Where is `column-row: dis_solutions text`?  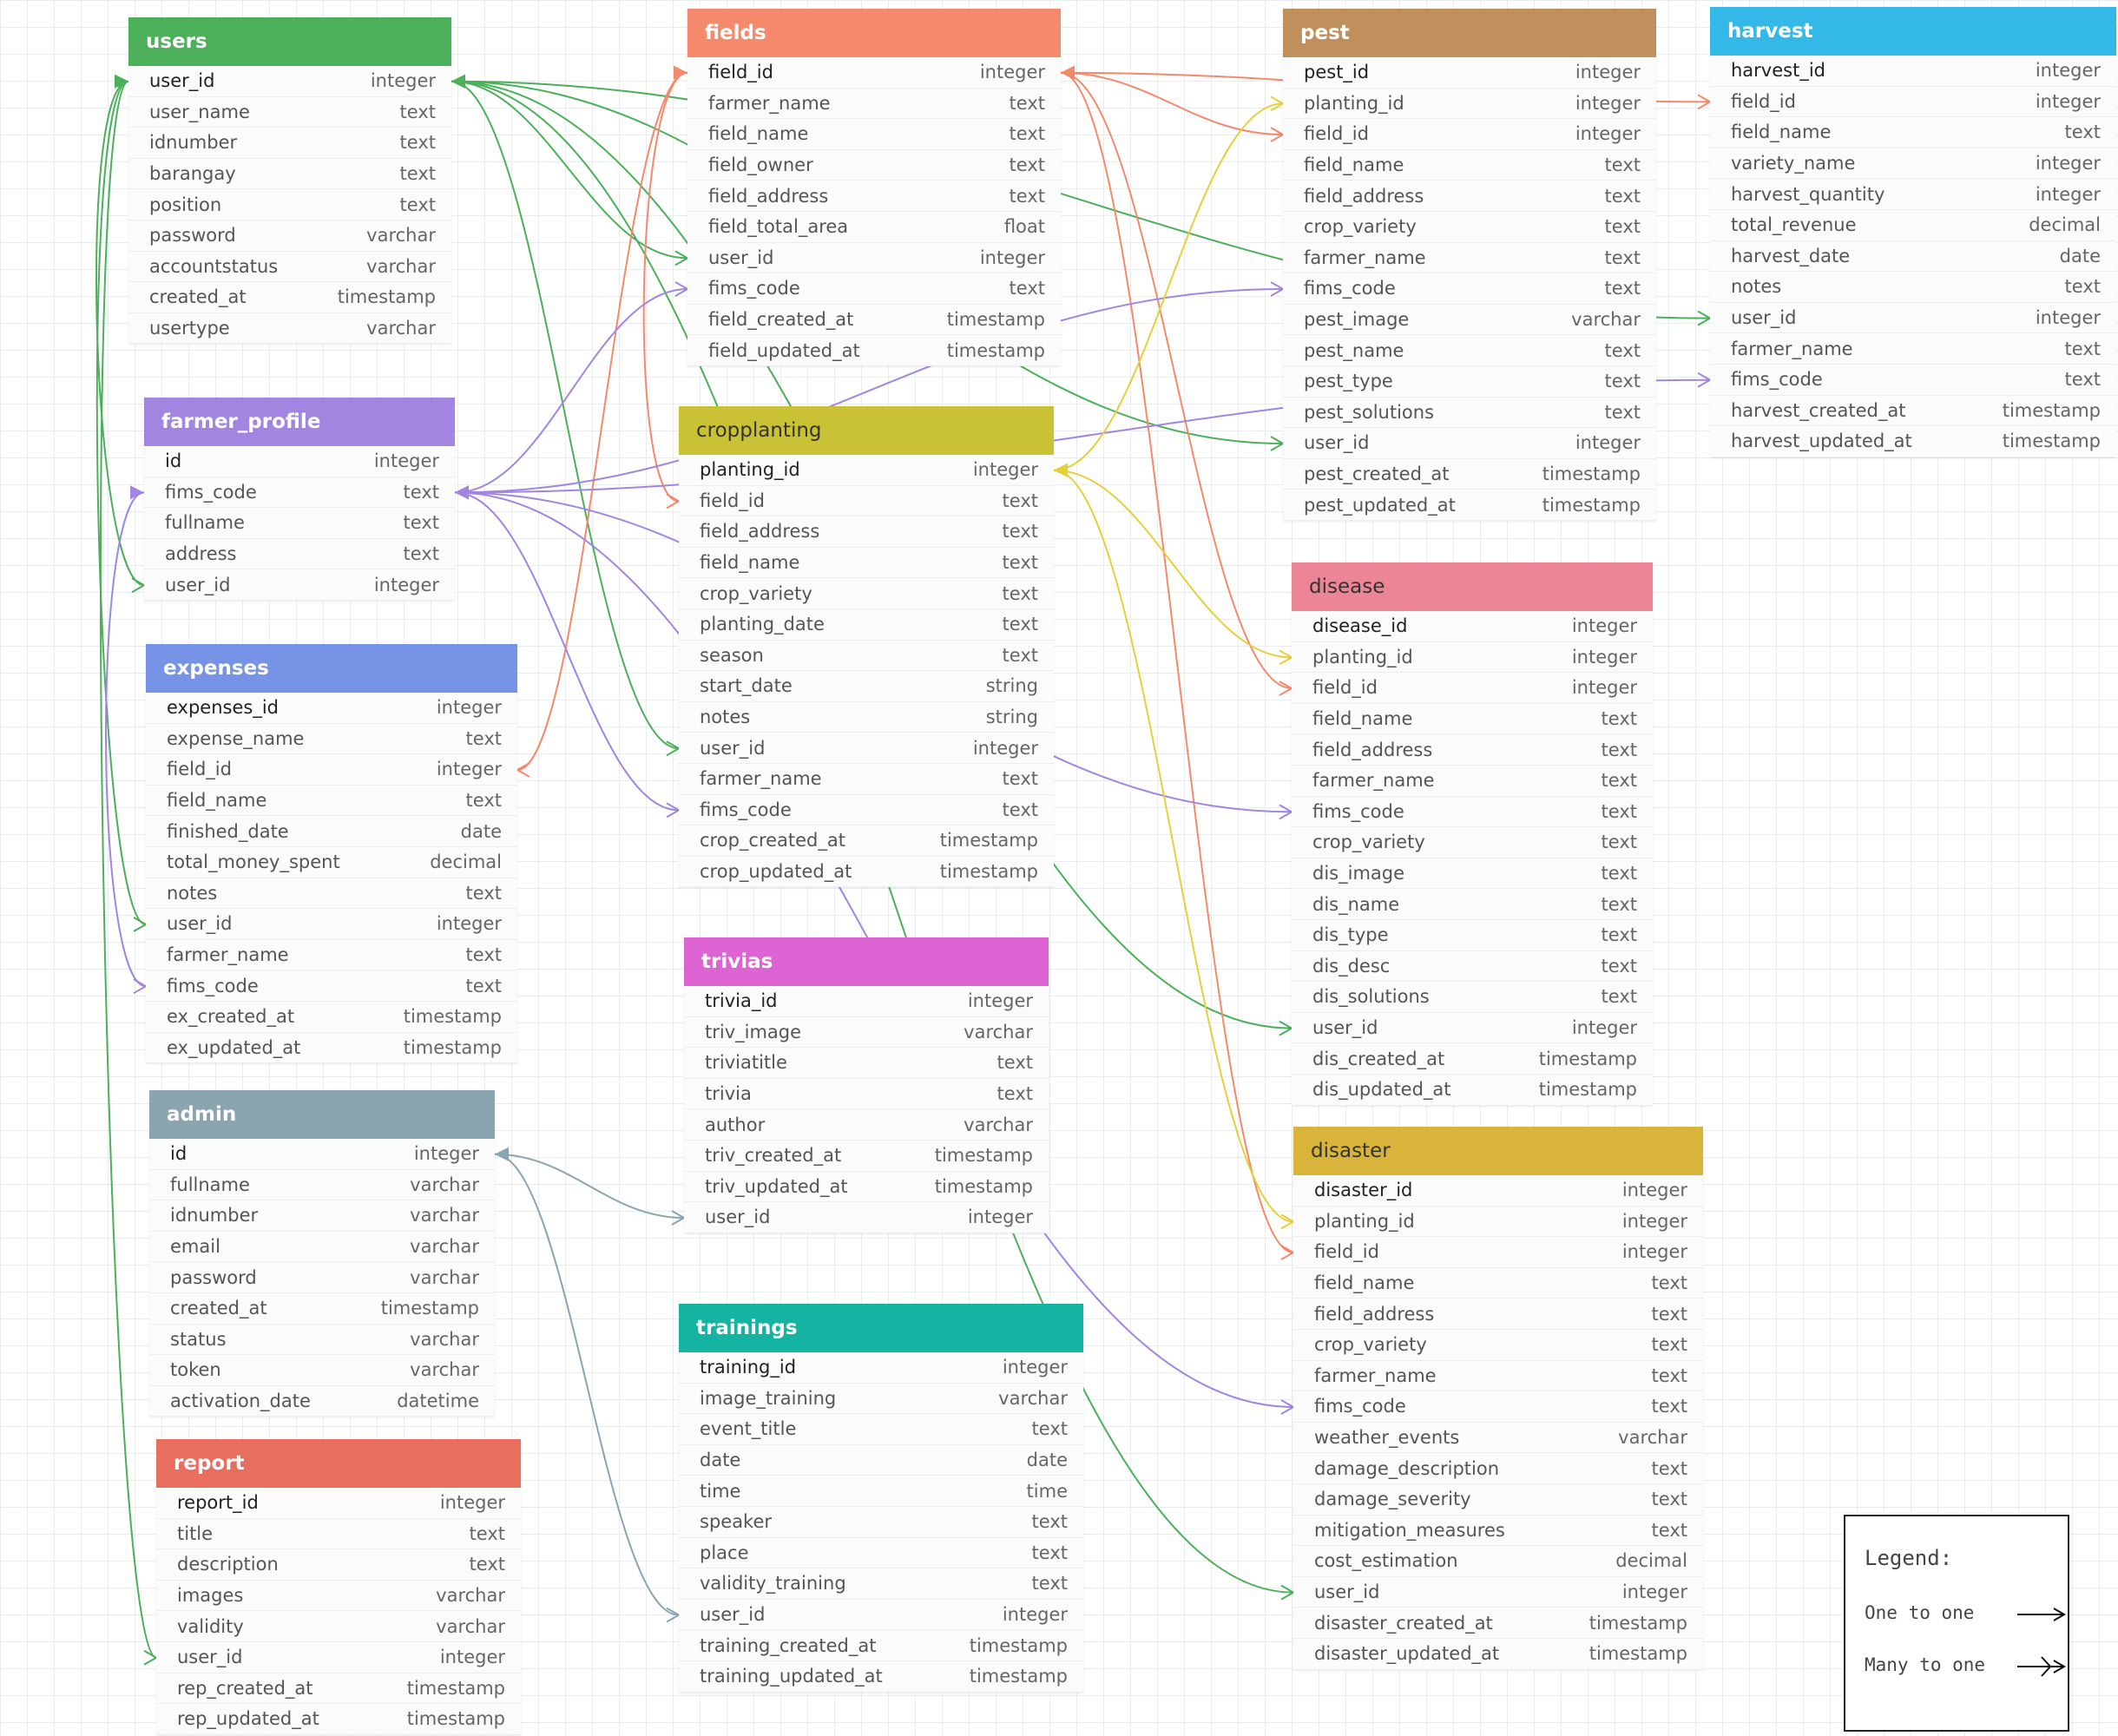
column-row: dis_solutions text is located at coordinates (1472, 997).